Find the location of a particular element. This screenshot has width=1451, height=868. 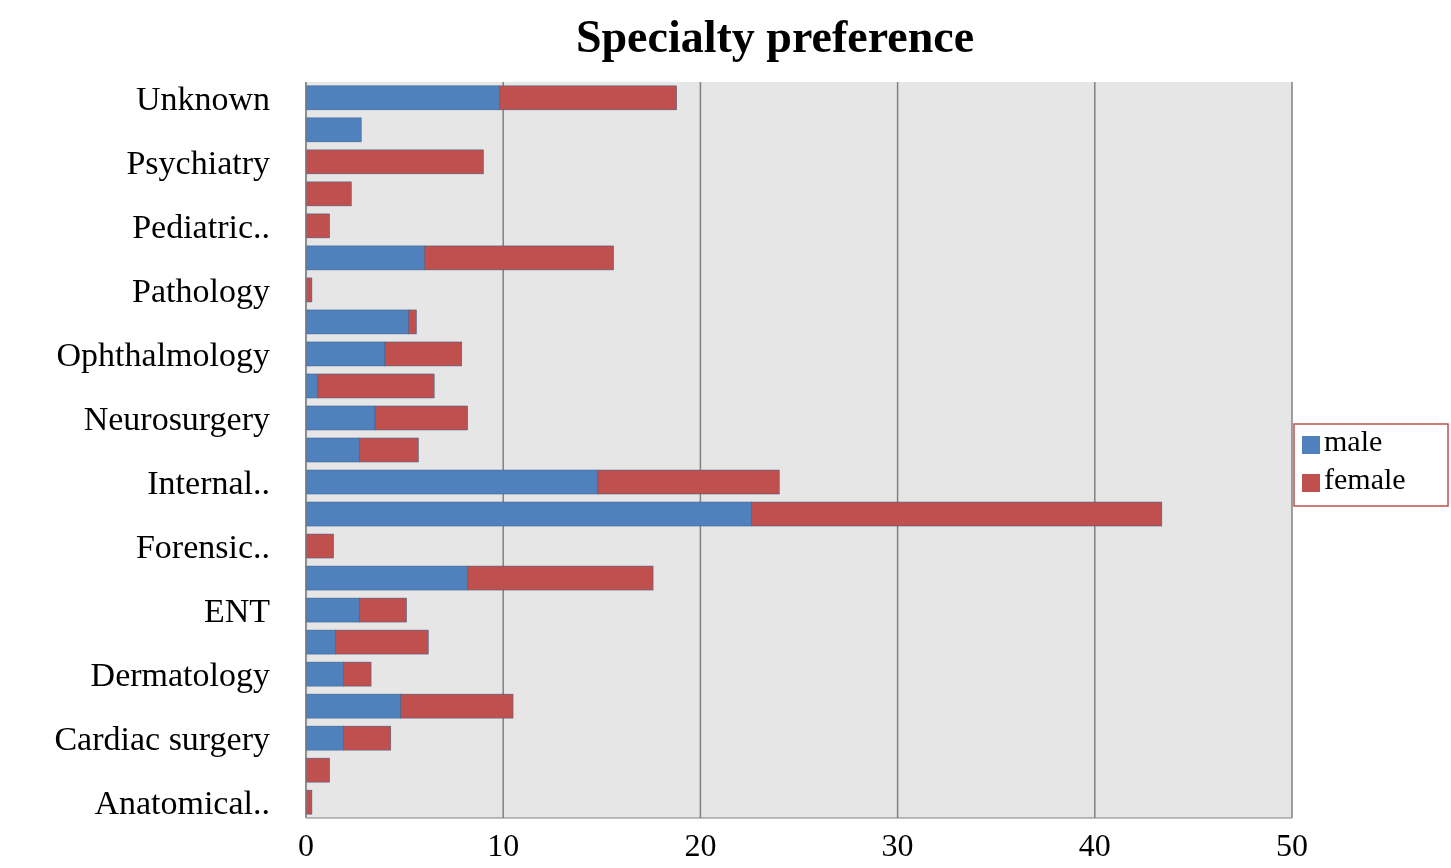

y-tick-label: Ophthalmology is located at coordinates (163, 354).